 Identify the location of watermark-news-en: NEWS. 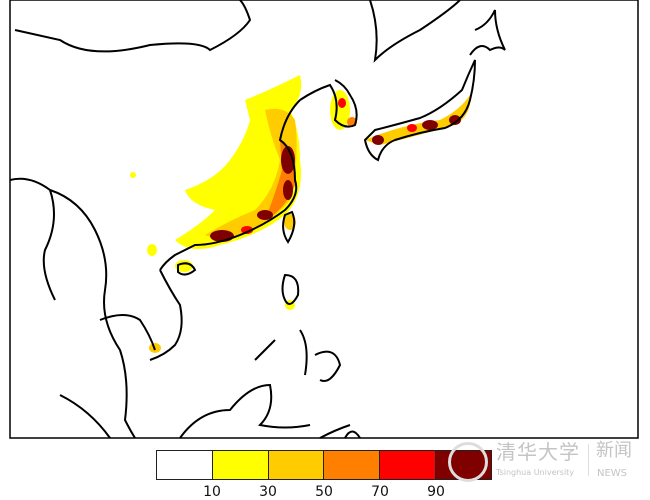
(612, 473).